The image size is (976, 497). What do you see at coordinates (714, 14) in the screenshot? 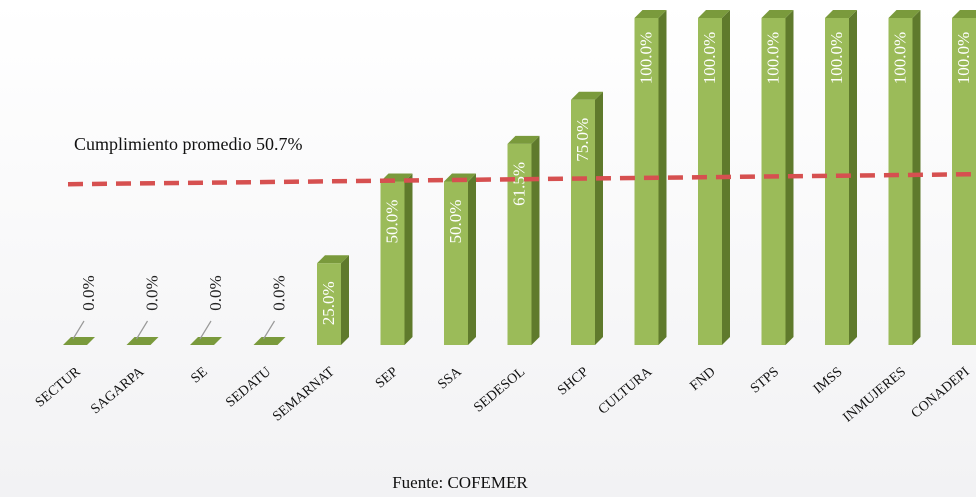
I see `bar-top-fnd` at bounding box center [714, 14].